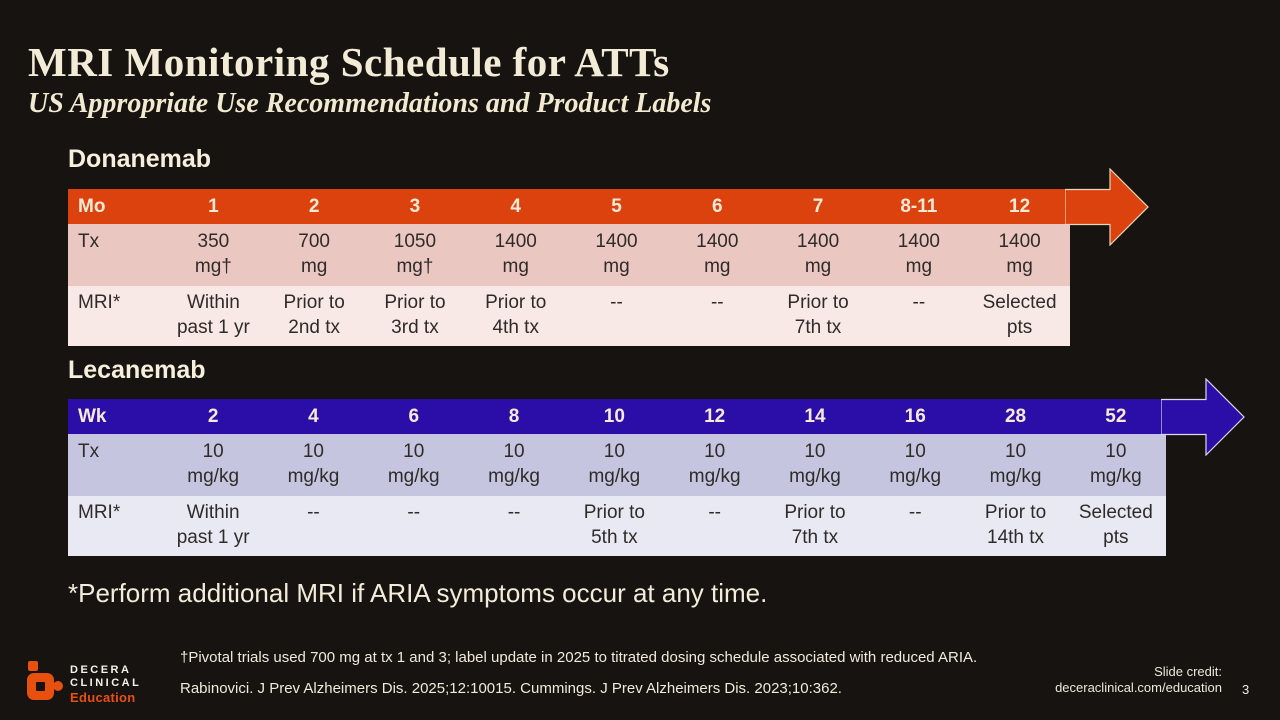 The height and width of the screenshot is (720, 1280). Describe the element at coordinates (115, 416) in the screenshot. I see `column-header-unit: Wk` at that location.